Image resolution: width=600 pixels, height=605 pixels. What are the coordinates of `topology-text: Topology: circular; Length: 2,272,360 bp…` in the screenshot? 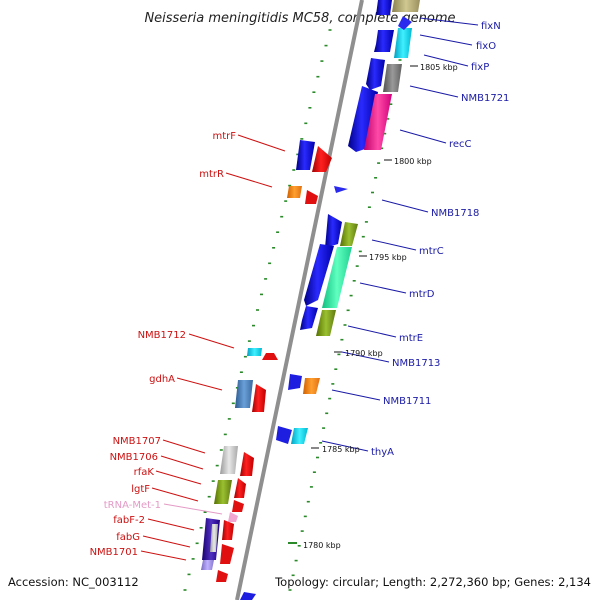 It's located at (432, 582).